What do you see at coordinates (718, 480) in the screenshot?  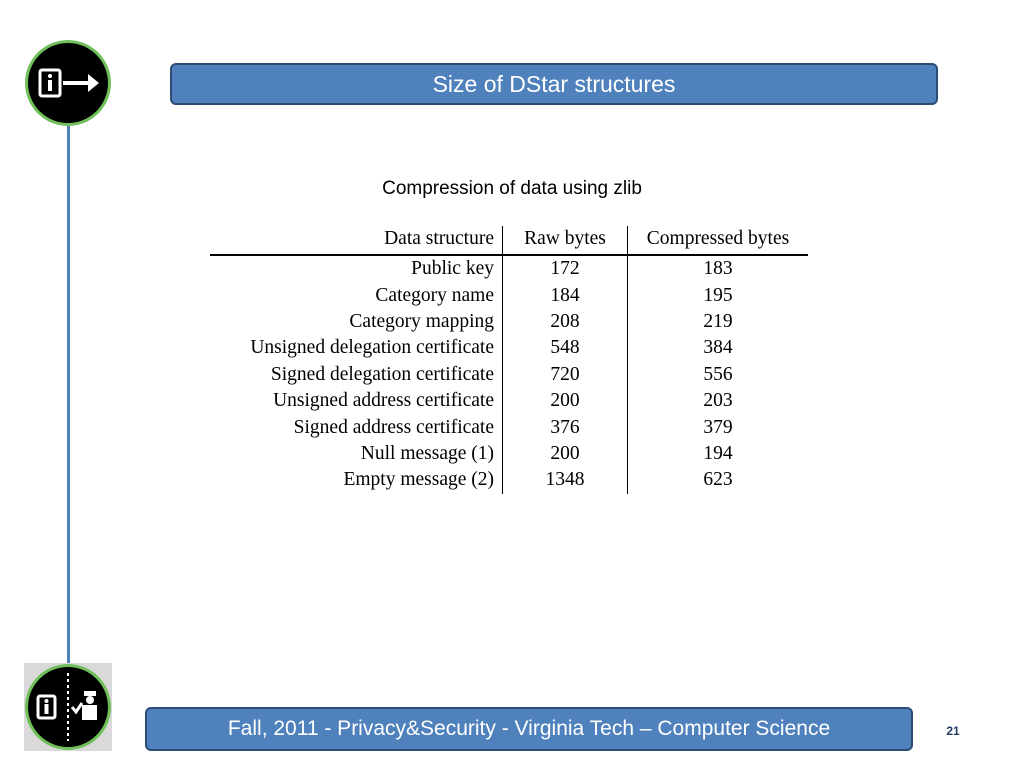 I see `cell-compressed-bytes: 623` at bounding box center [718, 480].